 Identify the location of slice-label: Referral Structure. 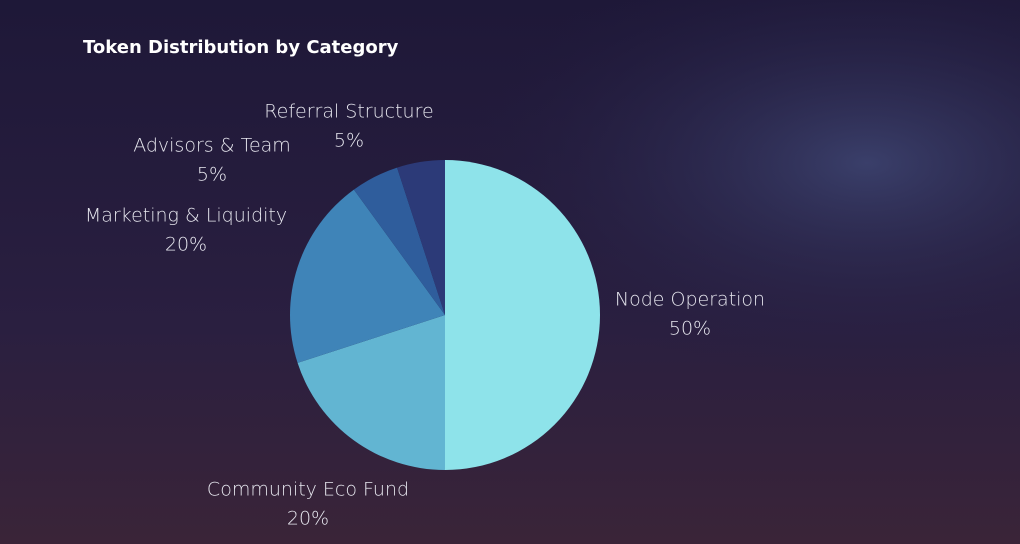
(348, 112).